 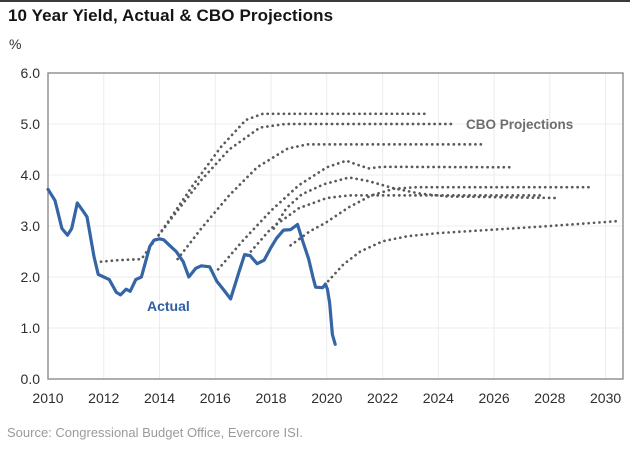 I want to click on x-tick-label: 2012, so click(x=103, y=398).